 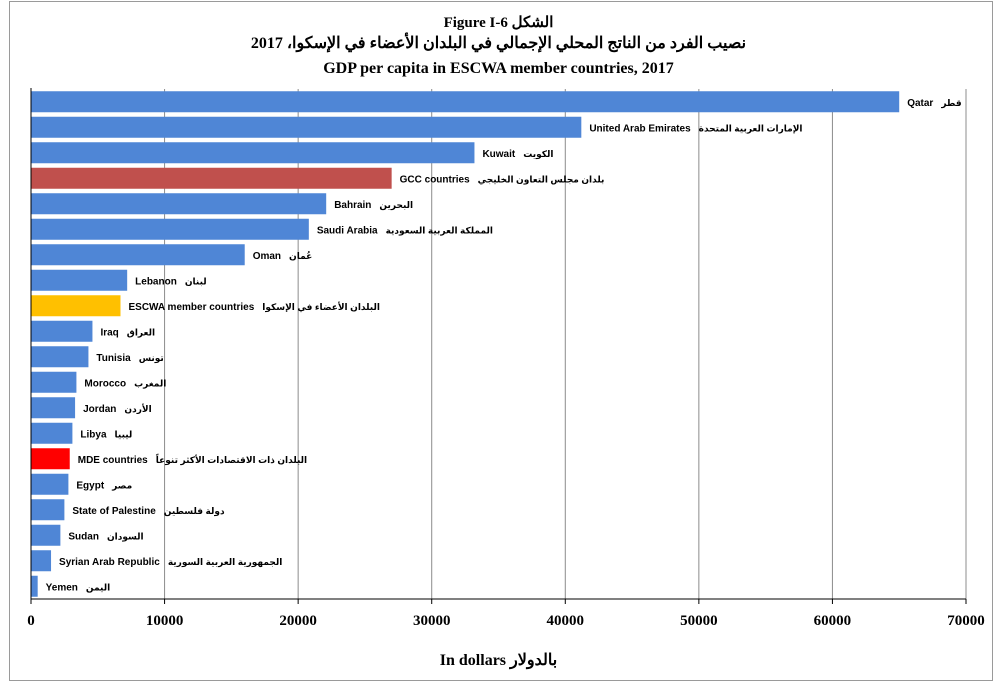 What do you see at coordinates (78, 587) in the screenshot?
I see `bar-label: Yemen اليمن` at bounding box center [78, 587].